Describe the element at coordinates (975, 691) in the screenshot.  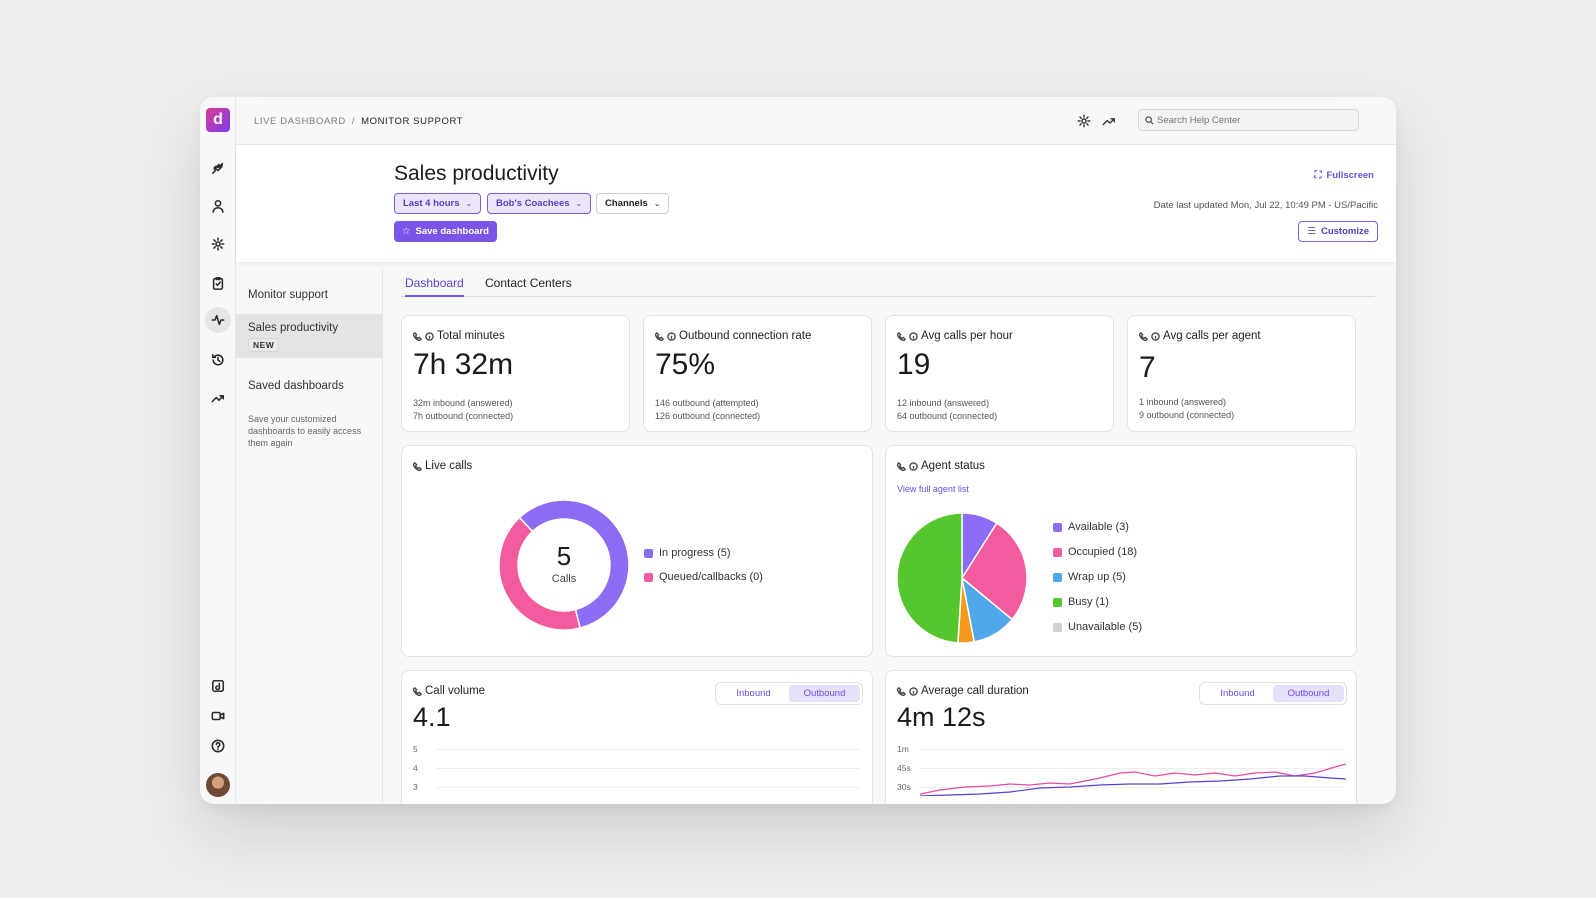
I see `card-title-text: Average call duration` at that location.